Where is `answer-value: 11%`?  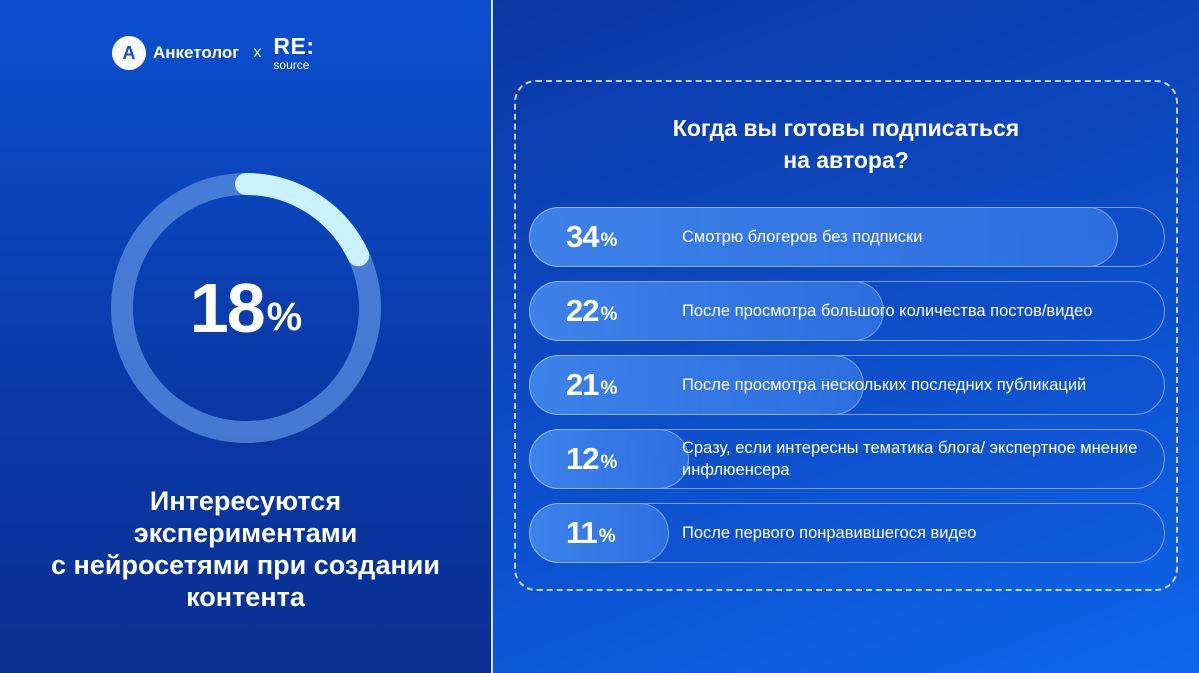 answer-value: 11% is located at coordinates (591, 532).